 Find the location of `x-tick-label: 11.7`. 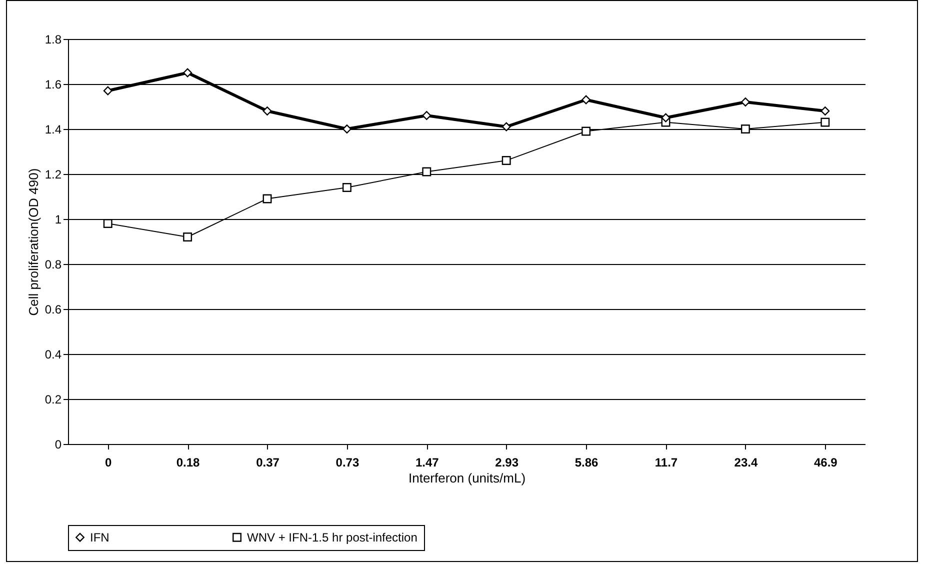

x-tick-label: 11.7 is located at coordinates (666, 463).